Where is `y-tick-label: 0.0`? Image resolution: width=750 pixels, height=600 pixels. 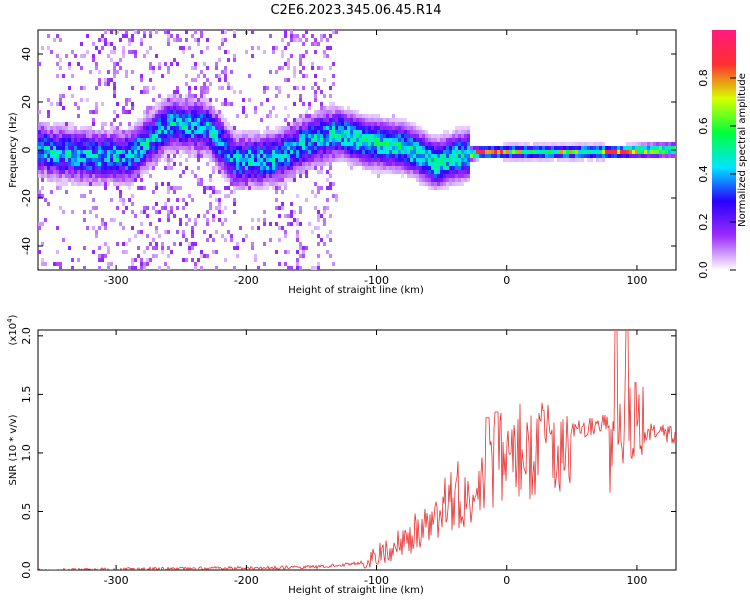
y-tick-label: 0.0 is located at coordinates (26, 570).